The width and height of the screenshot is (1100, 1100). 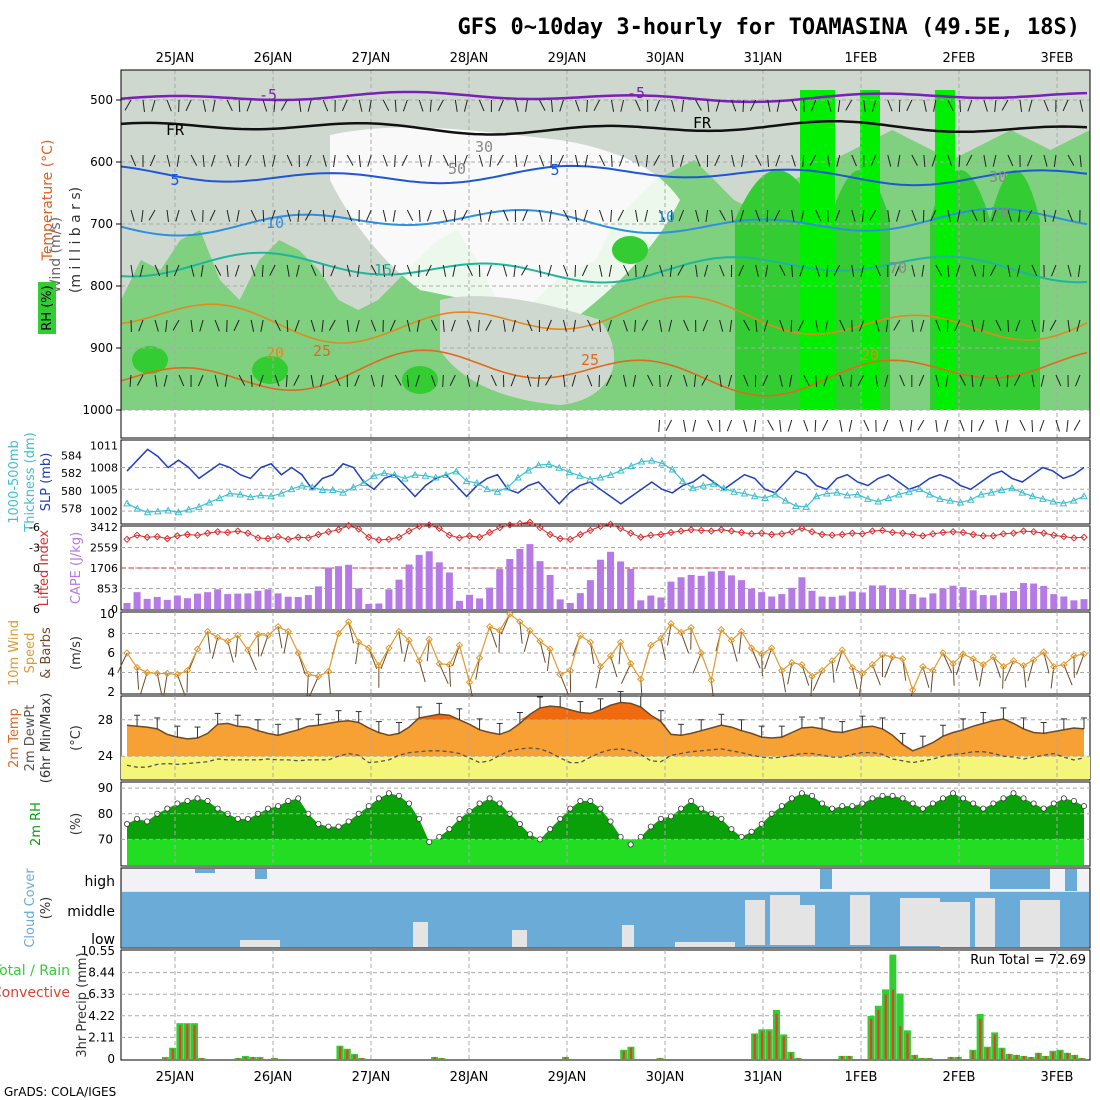 What do you see at coordinates (174, 180) in the screenshot?
I see `contour-label: 5` at bounding box center [174, 180].